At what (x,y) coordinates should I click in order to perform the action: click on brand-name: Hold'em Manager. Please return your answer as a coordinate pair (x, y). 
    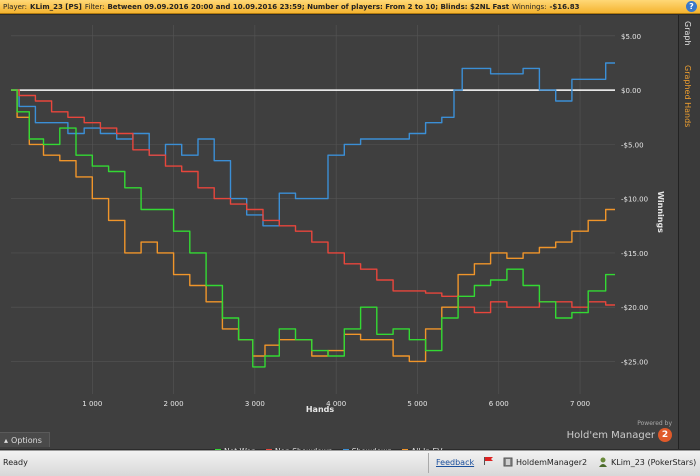
    Looking at the image, I should click on (610, 435).